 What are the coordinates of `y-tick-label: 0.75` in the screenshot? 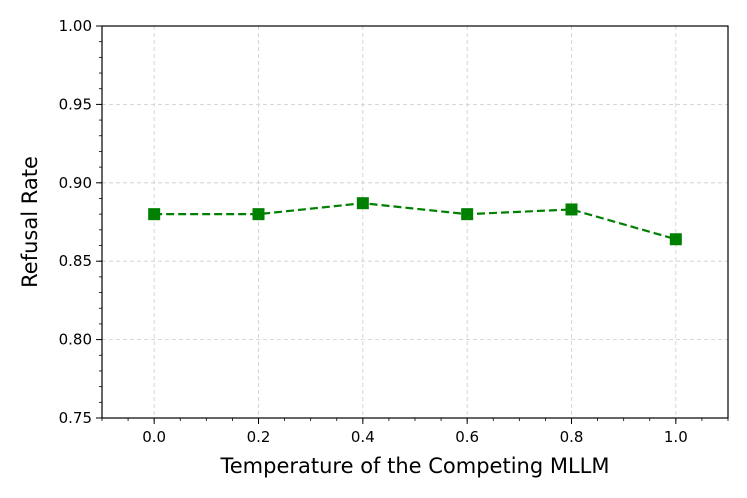 It's located at (75, 418).